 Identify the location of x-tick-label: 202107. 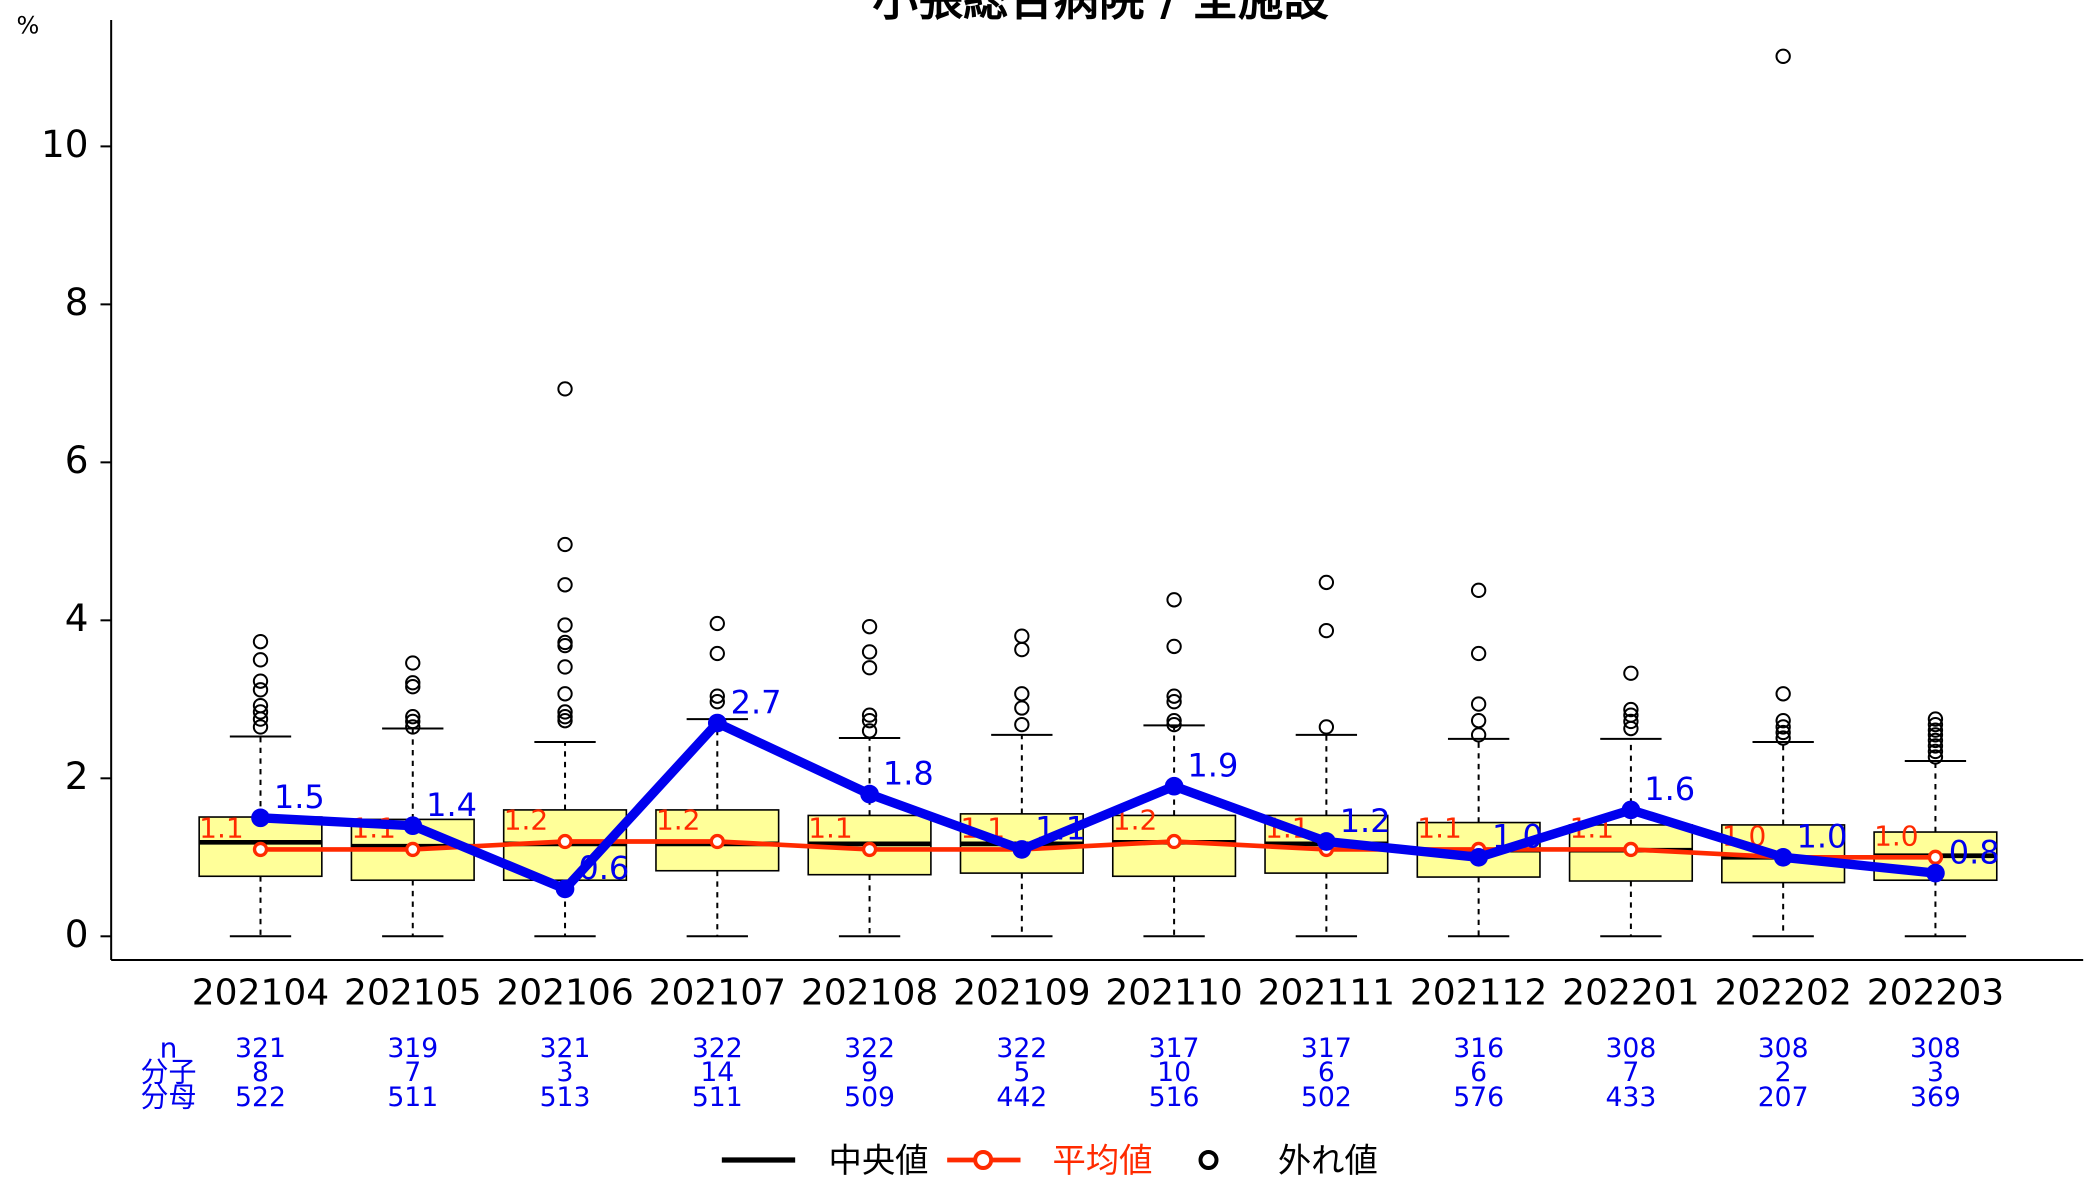
(717, 993).